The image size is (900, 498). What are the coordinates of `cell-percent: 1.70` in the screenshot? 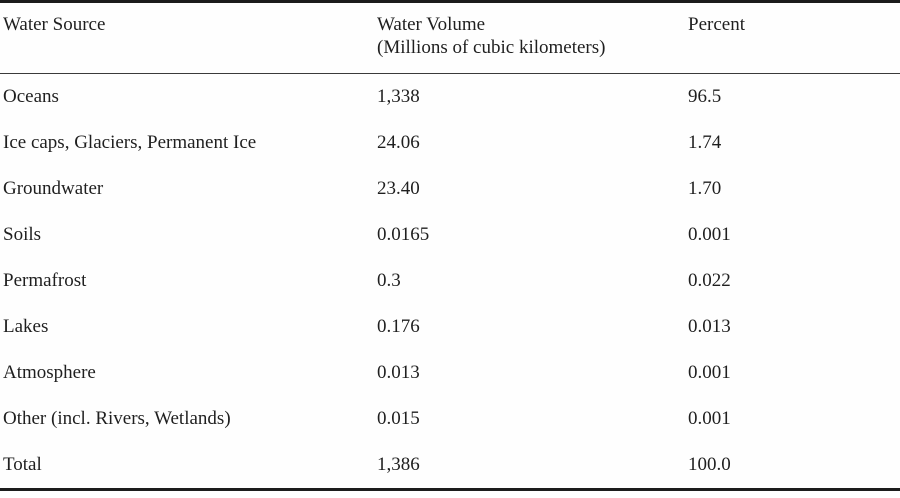 It's located at (705, 188).